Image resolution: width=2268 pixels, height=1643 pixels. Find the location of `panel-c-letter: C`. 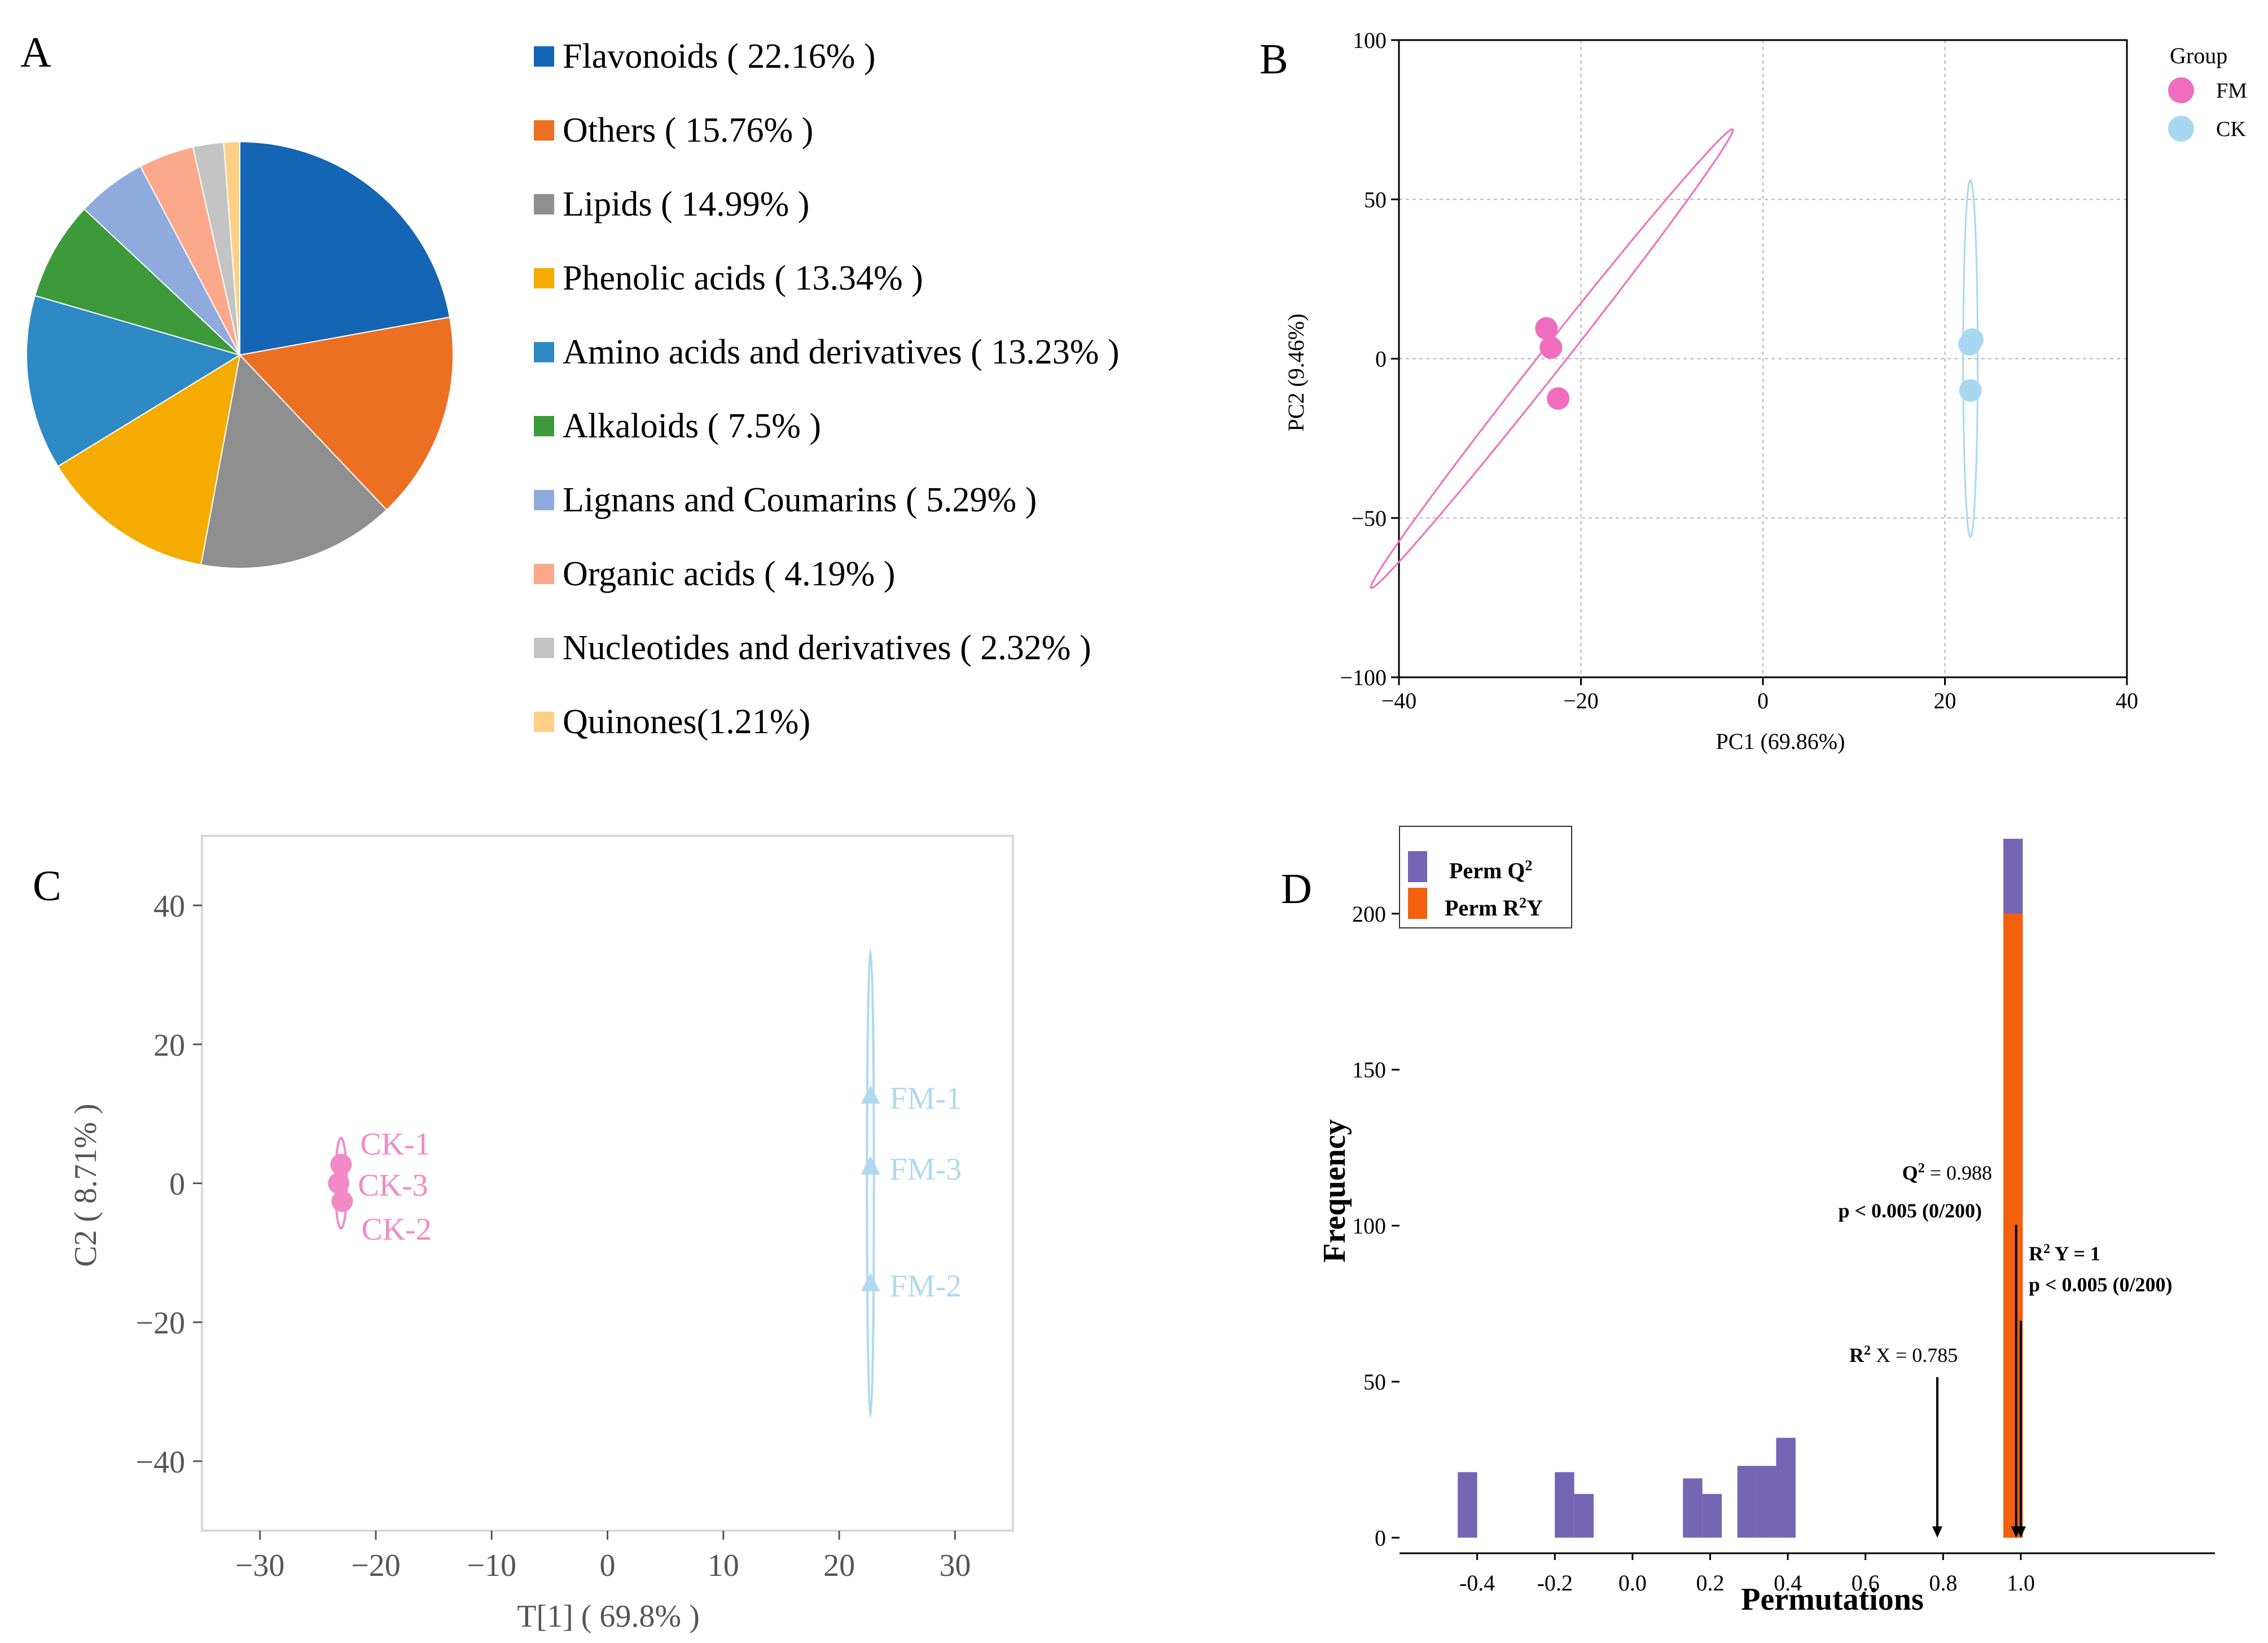

panel-c-letter: C is located at coordinates (47, 886).